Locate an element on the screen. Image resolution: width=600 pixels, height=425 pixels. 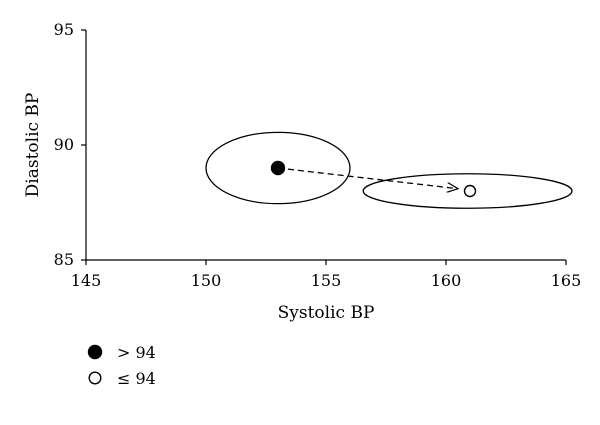
x-tick-label: 155 is located at coordinates (326, 280).